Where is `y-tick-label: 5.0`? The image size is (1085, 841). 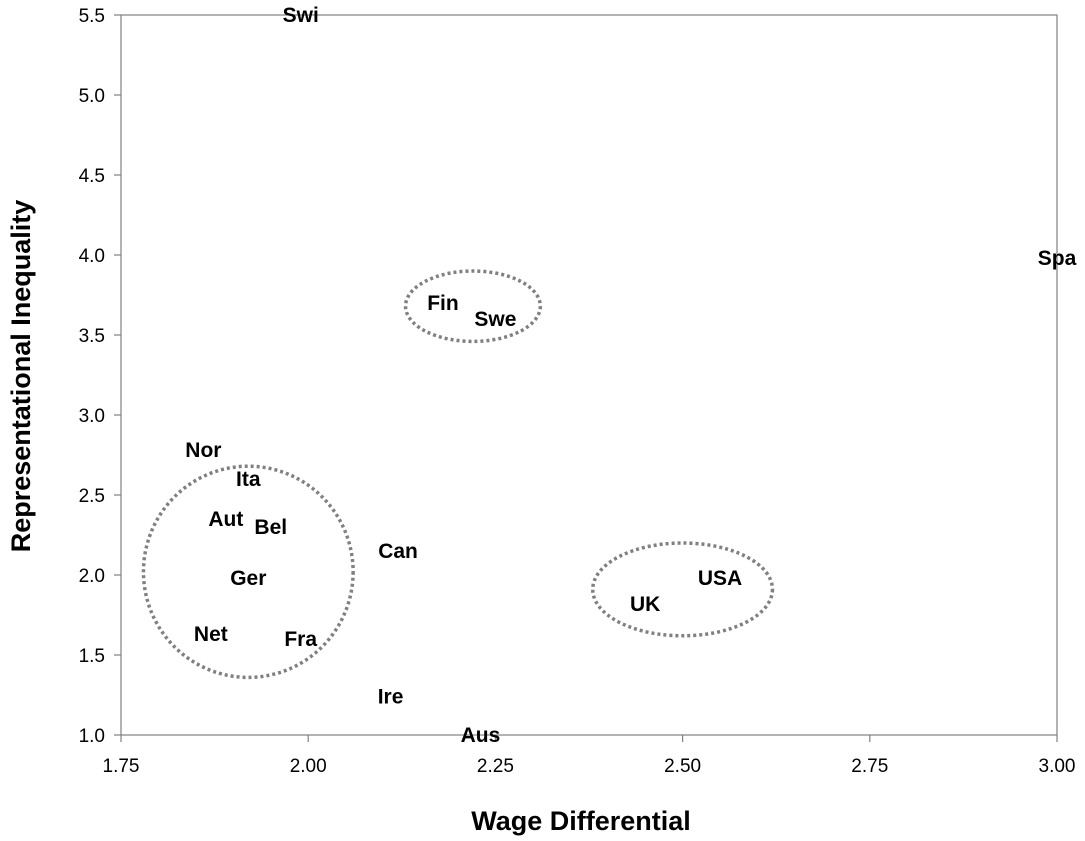
y-tick-label: 5.0 is located at coordinates (92, 96).